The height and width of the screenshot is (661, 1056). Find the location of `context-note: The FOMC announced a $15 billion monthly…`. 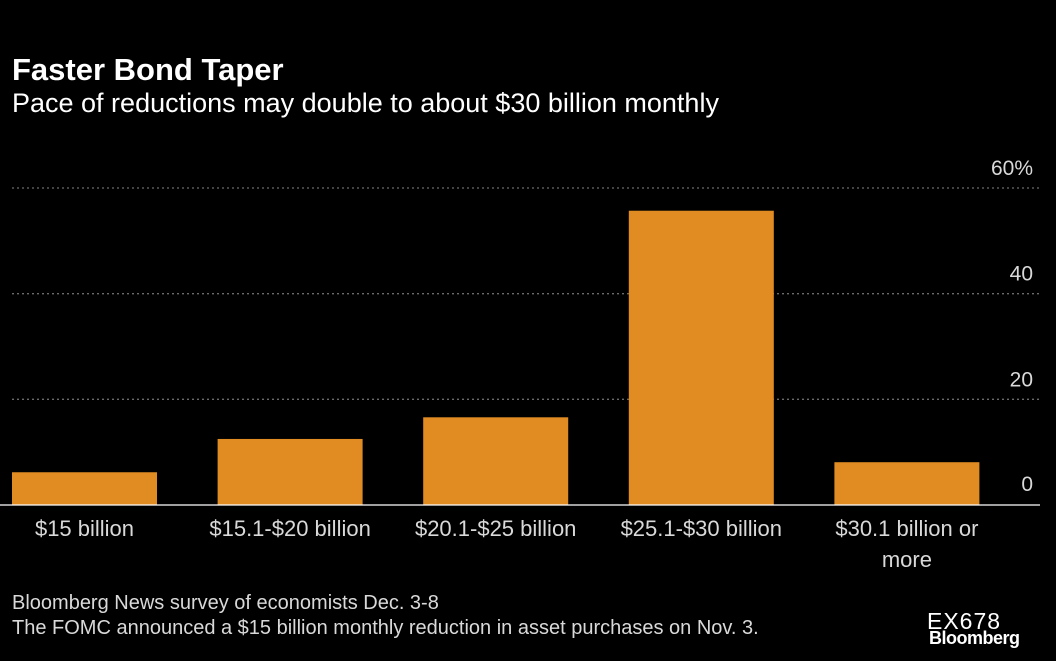

context-note: The FOMC announced a $15 billion monthly… is located at coordinates (385, 628).